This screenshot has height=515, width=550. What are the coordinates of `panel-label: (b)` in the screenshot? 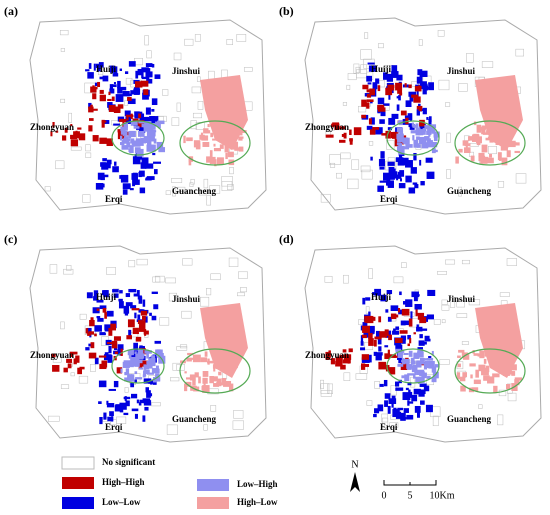 It's located at (286, 11).